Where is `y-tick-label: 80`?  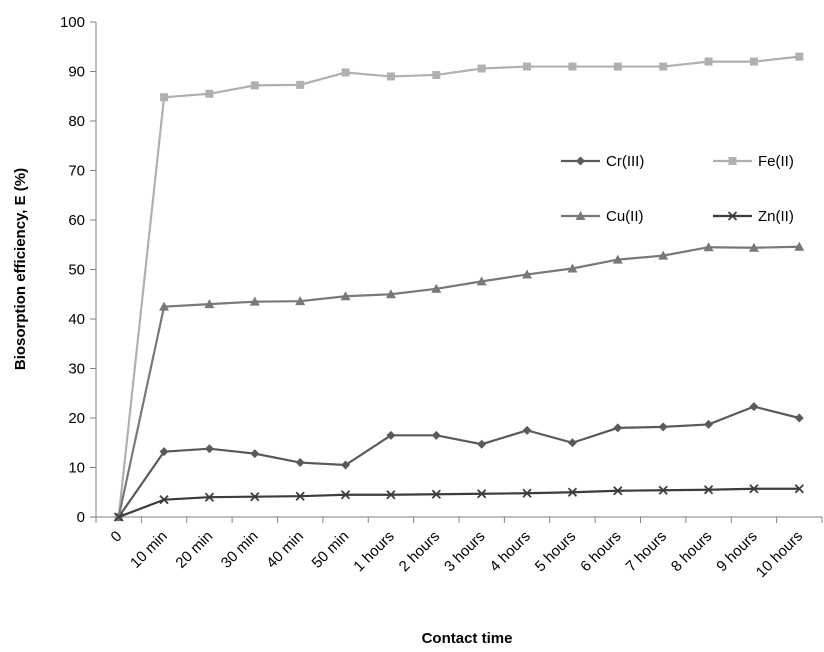
y-tick-label: 80 is located at coordinates (76, 121).